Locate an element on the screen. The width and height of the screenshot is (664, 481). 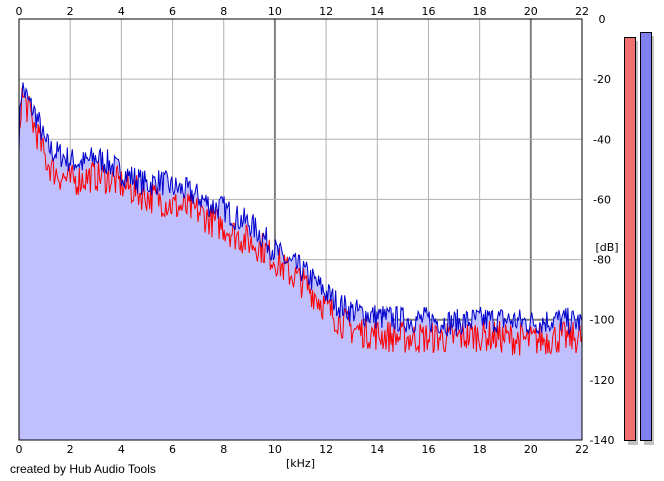
y-tick-label: -20 is located at coordinates (602, 79).